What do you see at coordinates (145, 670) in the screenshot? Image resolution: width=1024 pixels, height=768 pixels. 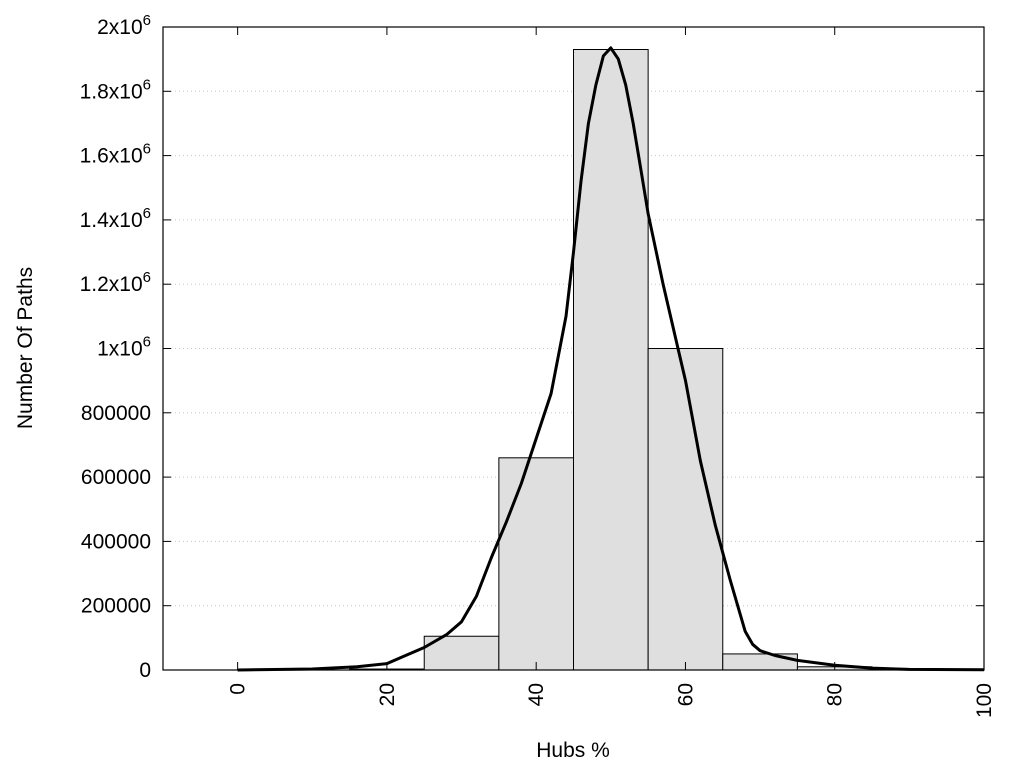 I see `y-tick-label: 0` at bounding box center [145, 670].